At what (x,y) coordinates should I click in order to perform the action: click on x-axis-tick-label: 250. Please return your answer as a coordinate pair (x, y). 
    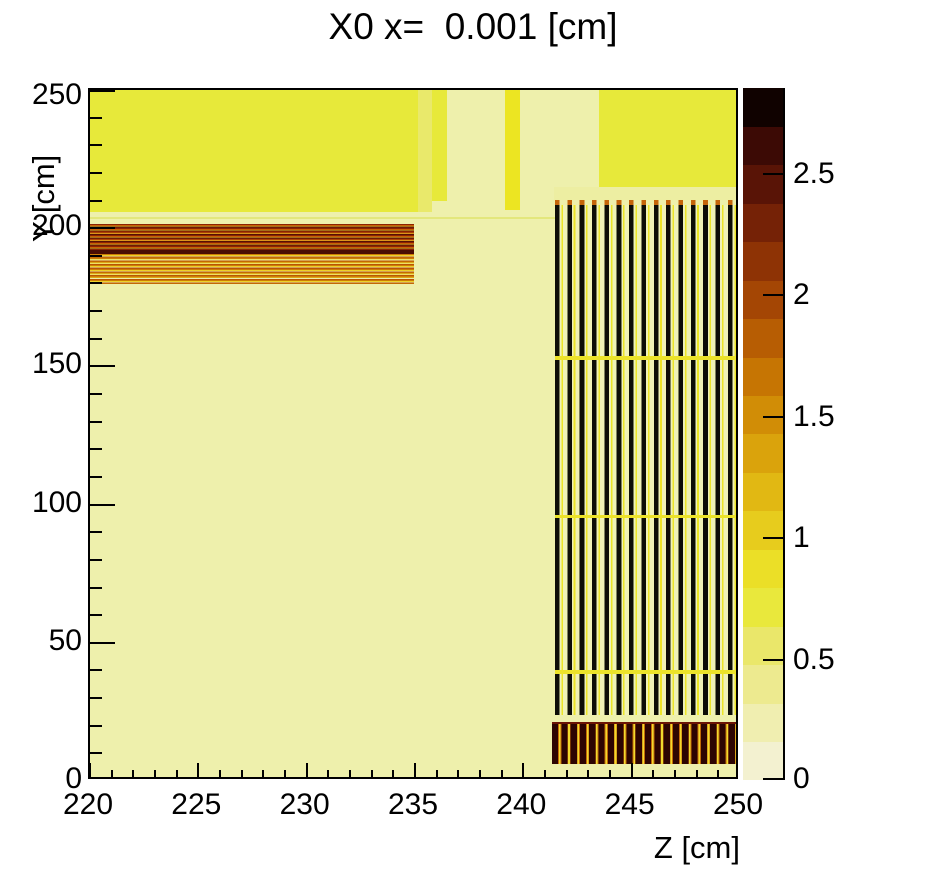
    Looking at the image, I should click on (738, 804).